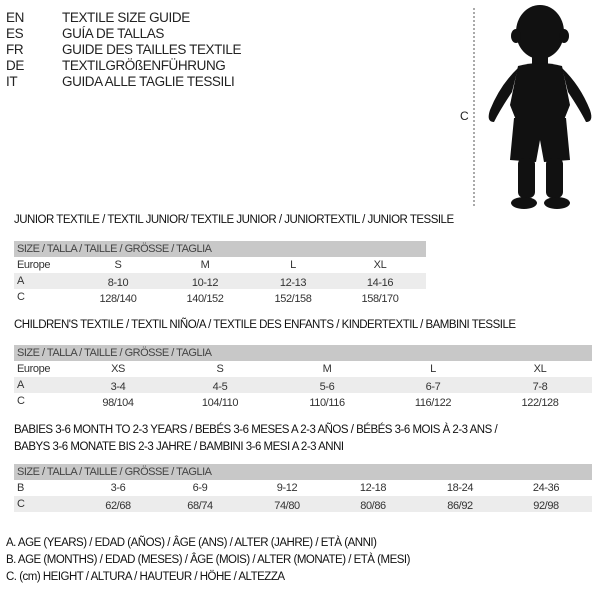  Describe the element at coordinates (220, 281) in the screenshot. I see `table-row: A 8-10 10-12 12-13 14-16` at that location.